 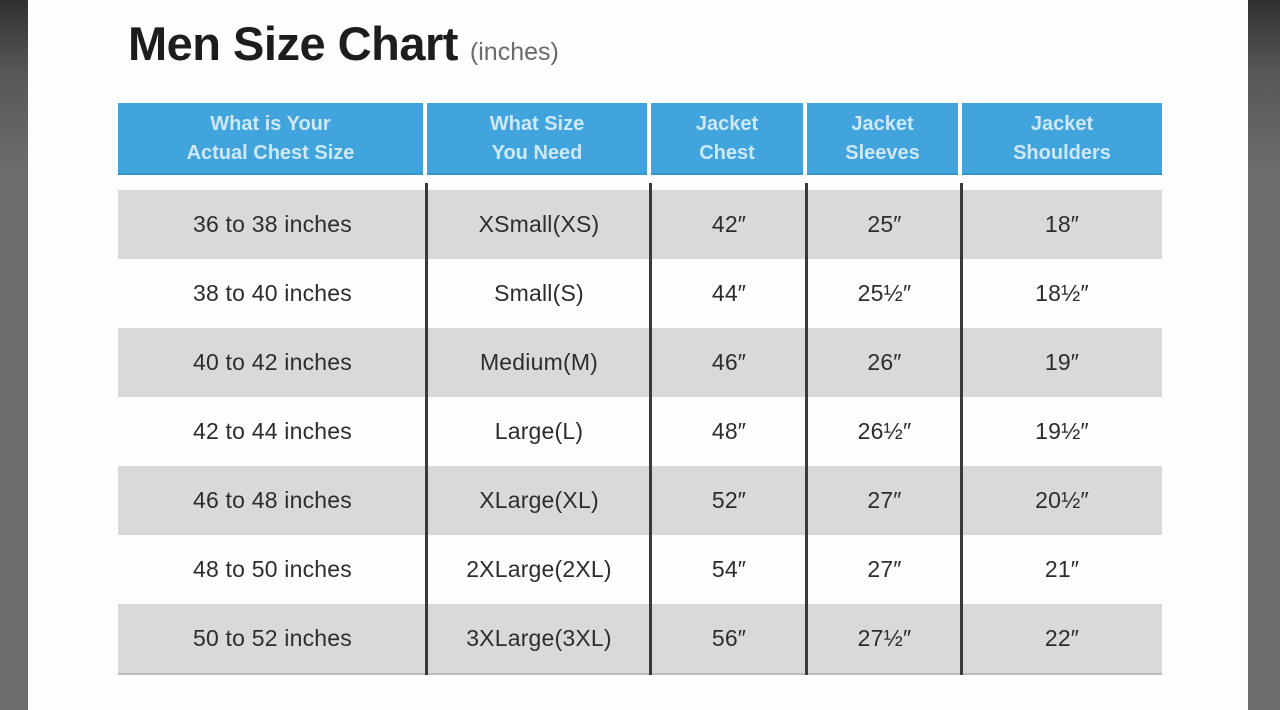 I want to click on header-line: Chest, so click(x=727, y=153).